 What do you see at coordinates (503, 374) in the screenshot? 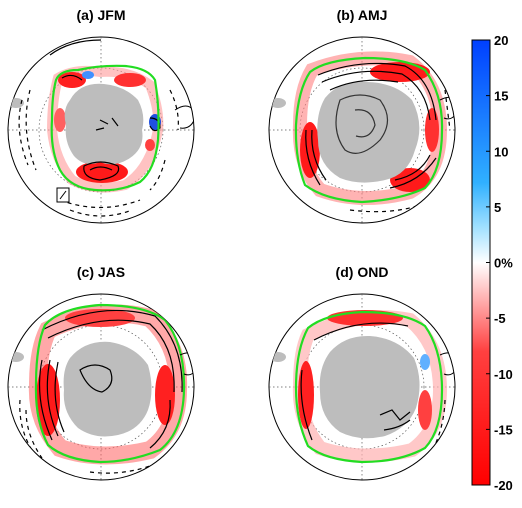
I see `colorbar-tick-label: -10` at bounding box center [503, 374].